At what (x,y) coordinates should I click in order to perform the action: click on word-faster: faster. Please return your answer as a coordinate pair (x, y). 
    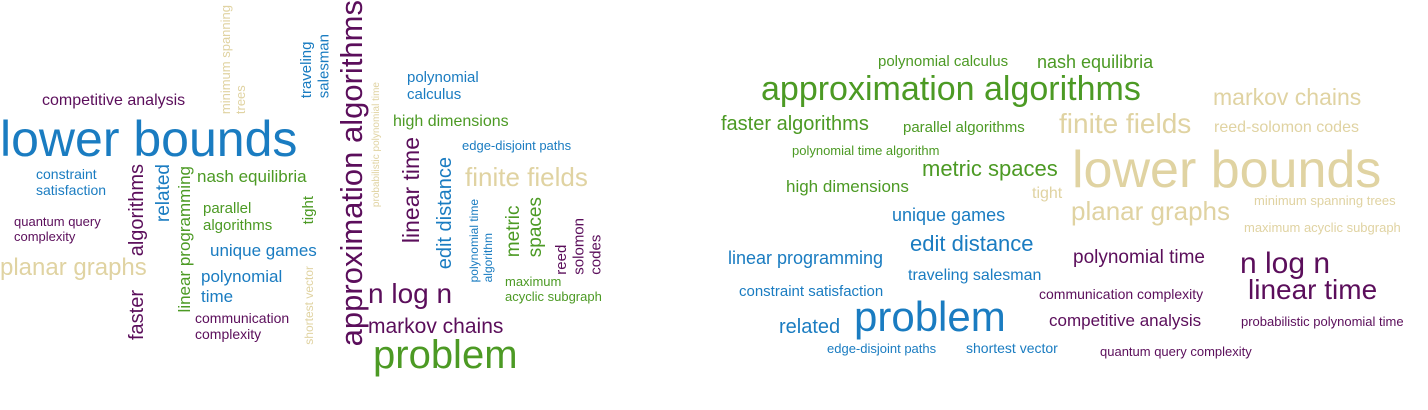
    Looking at the image, I should click on (137, 315).